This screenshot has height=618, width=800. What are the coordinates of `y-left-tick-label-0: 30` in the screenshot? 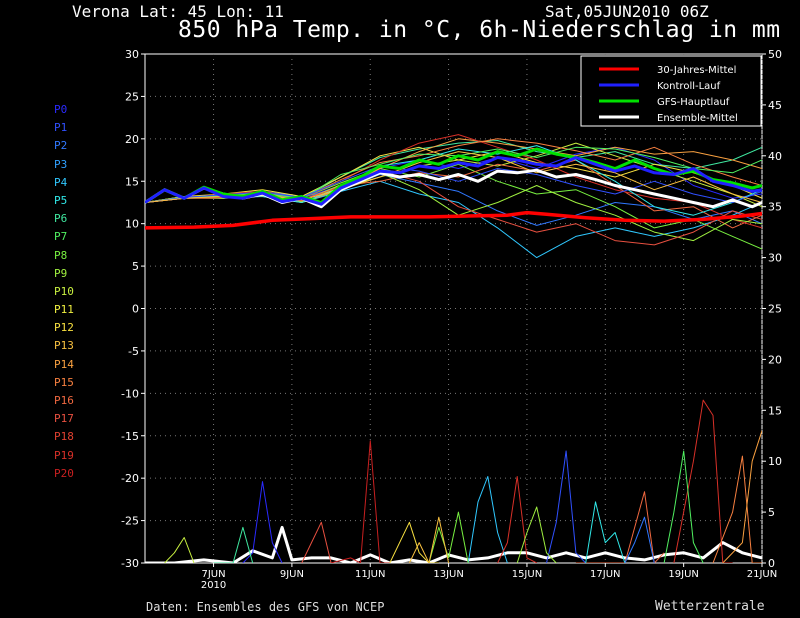 It's located at (132, 54).